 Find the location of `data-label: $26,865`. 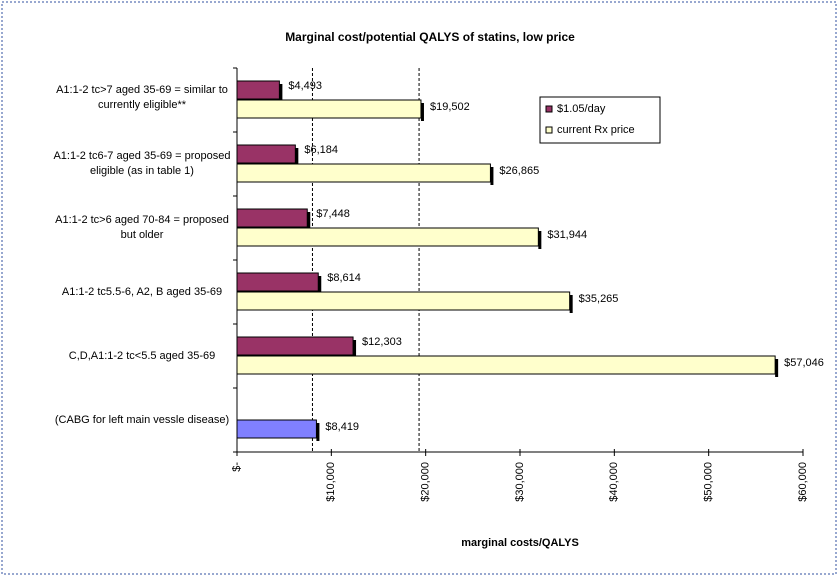

data-label: $26,865 is located at coordinates (519, 171).